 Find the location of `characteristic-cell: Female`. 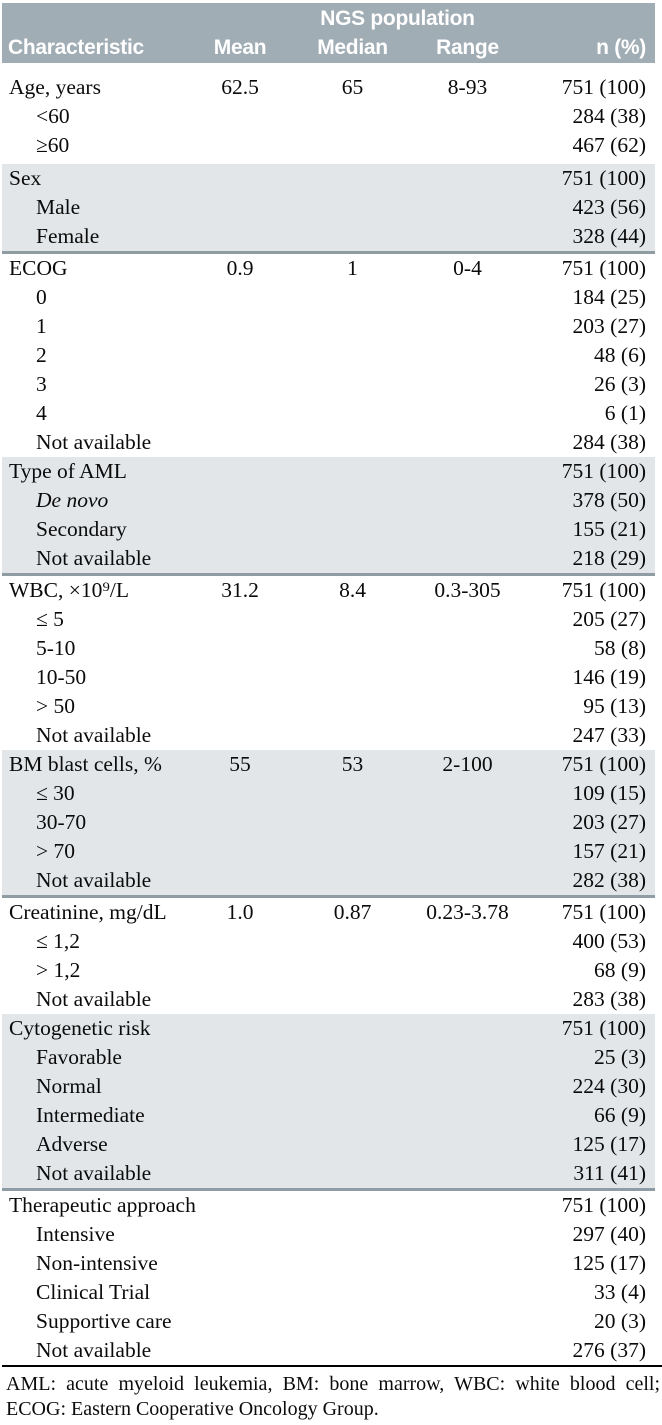

characteristic-cell: Female is located at coordinates (68, 236).